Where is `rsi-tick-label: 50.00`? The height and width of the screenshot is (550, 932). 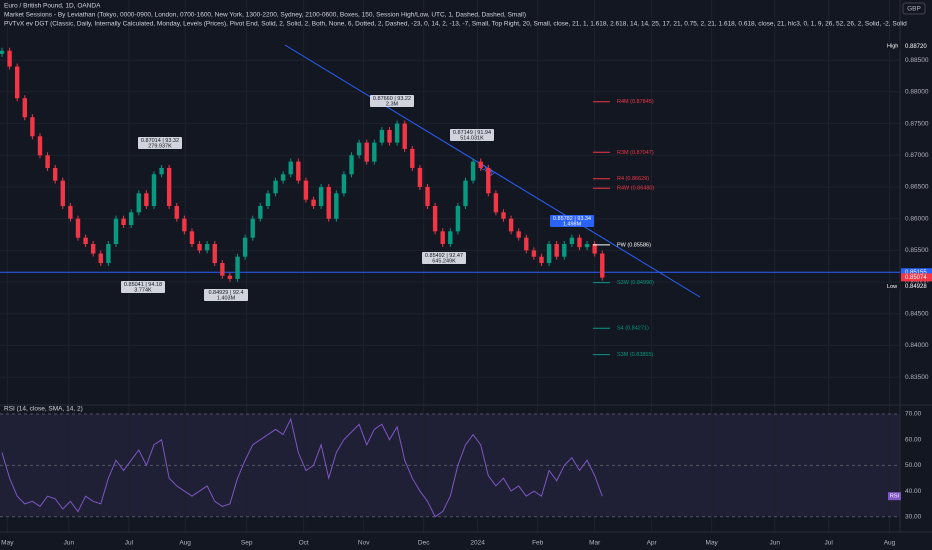 rsi-tick-label: 50.00 is located at coordinates (913, 465).